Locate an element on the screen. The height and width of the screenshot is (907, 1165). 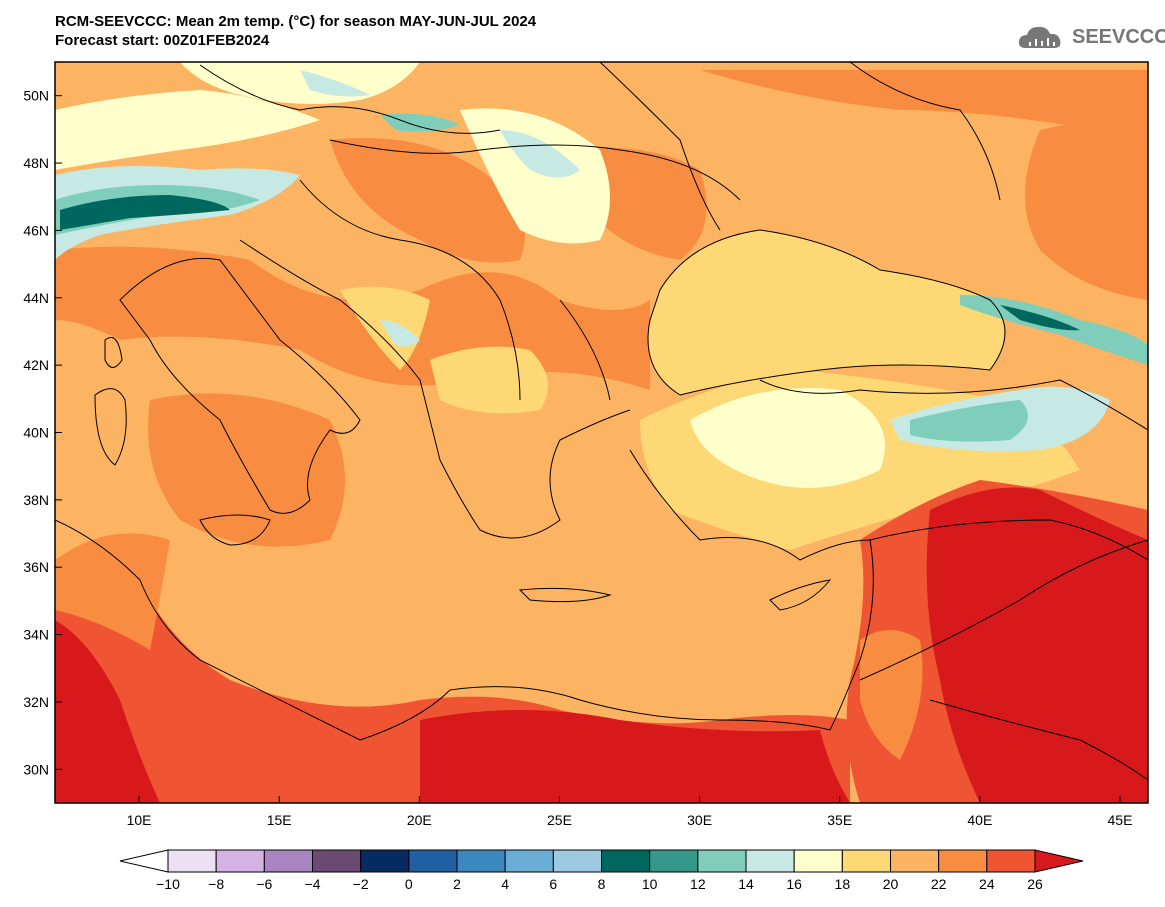
lat-tick-label: 30N is located at coordinates (36, 769).